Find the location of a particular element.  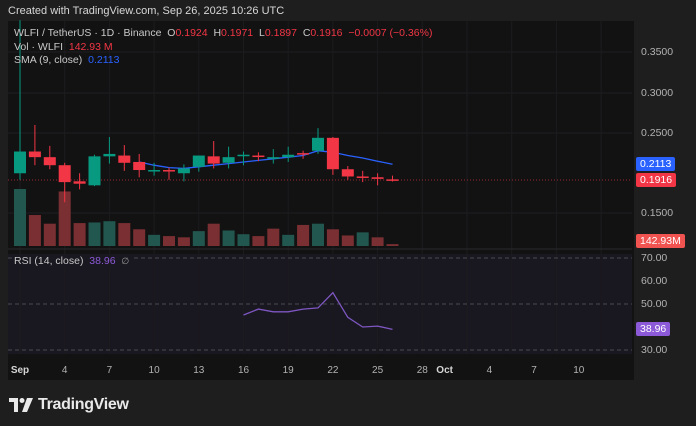

rsi-line is located at coordinates (318, 311).